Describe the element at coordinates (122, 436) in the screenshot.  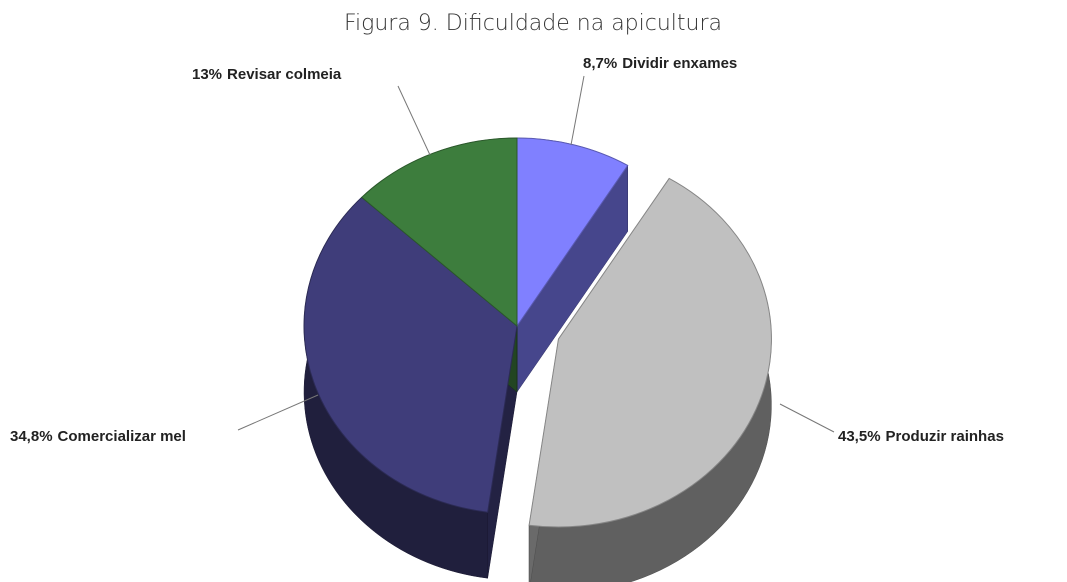
I see `category-label: Comercializar mel` at that location.